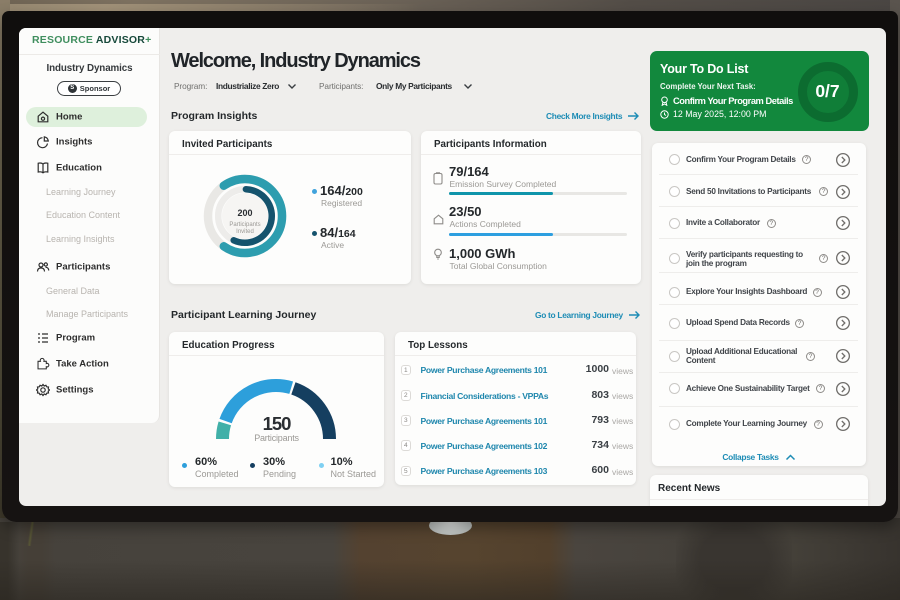  Describe the element at coordinates (245, 232) in the screenshot. I see `svg-text: Invited` at that location.